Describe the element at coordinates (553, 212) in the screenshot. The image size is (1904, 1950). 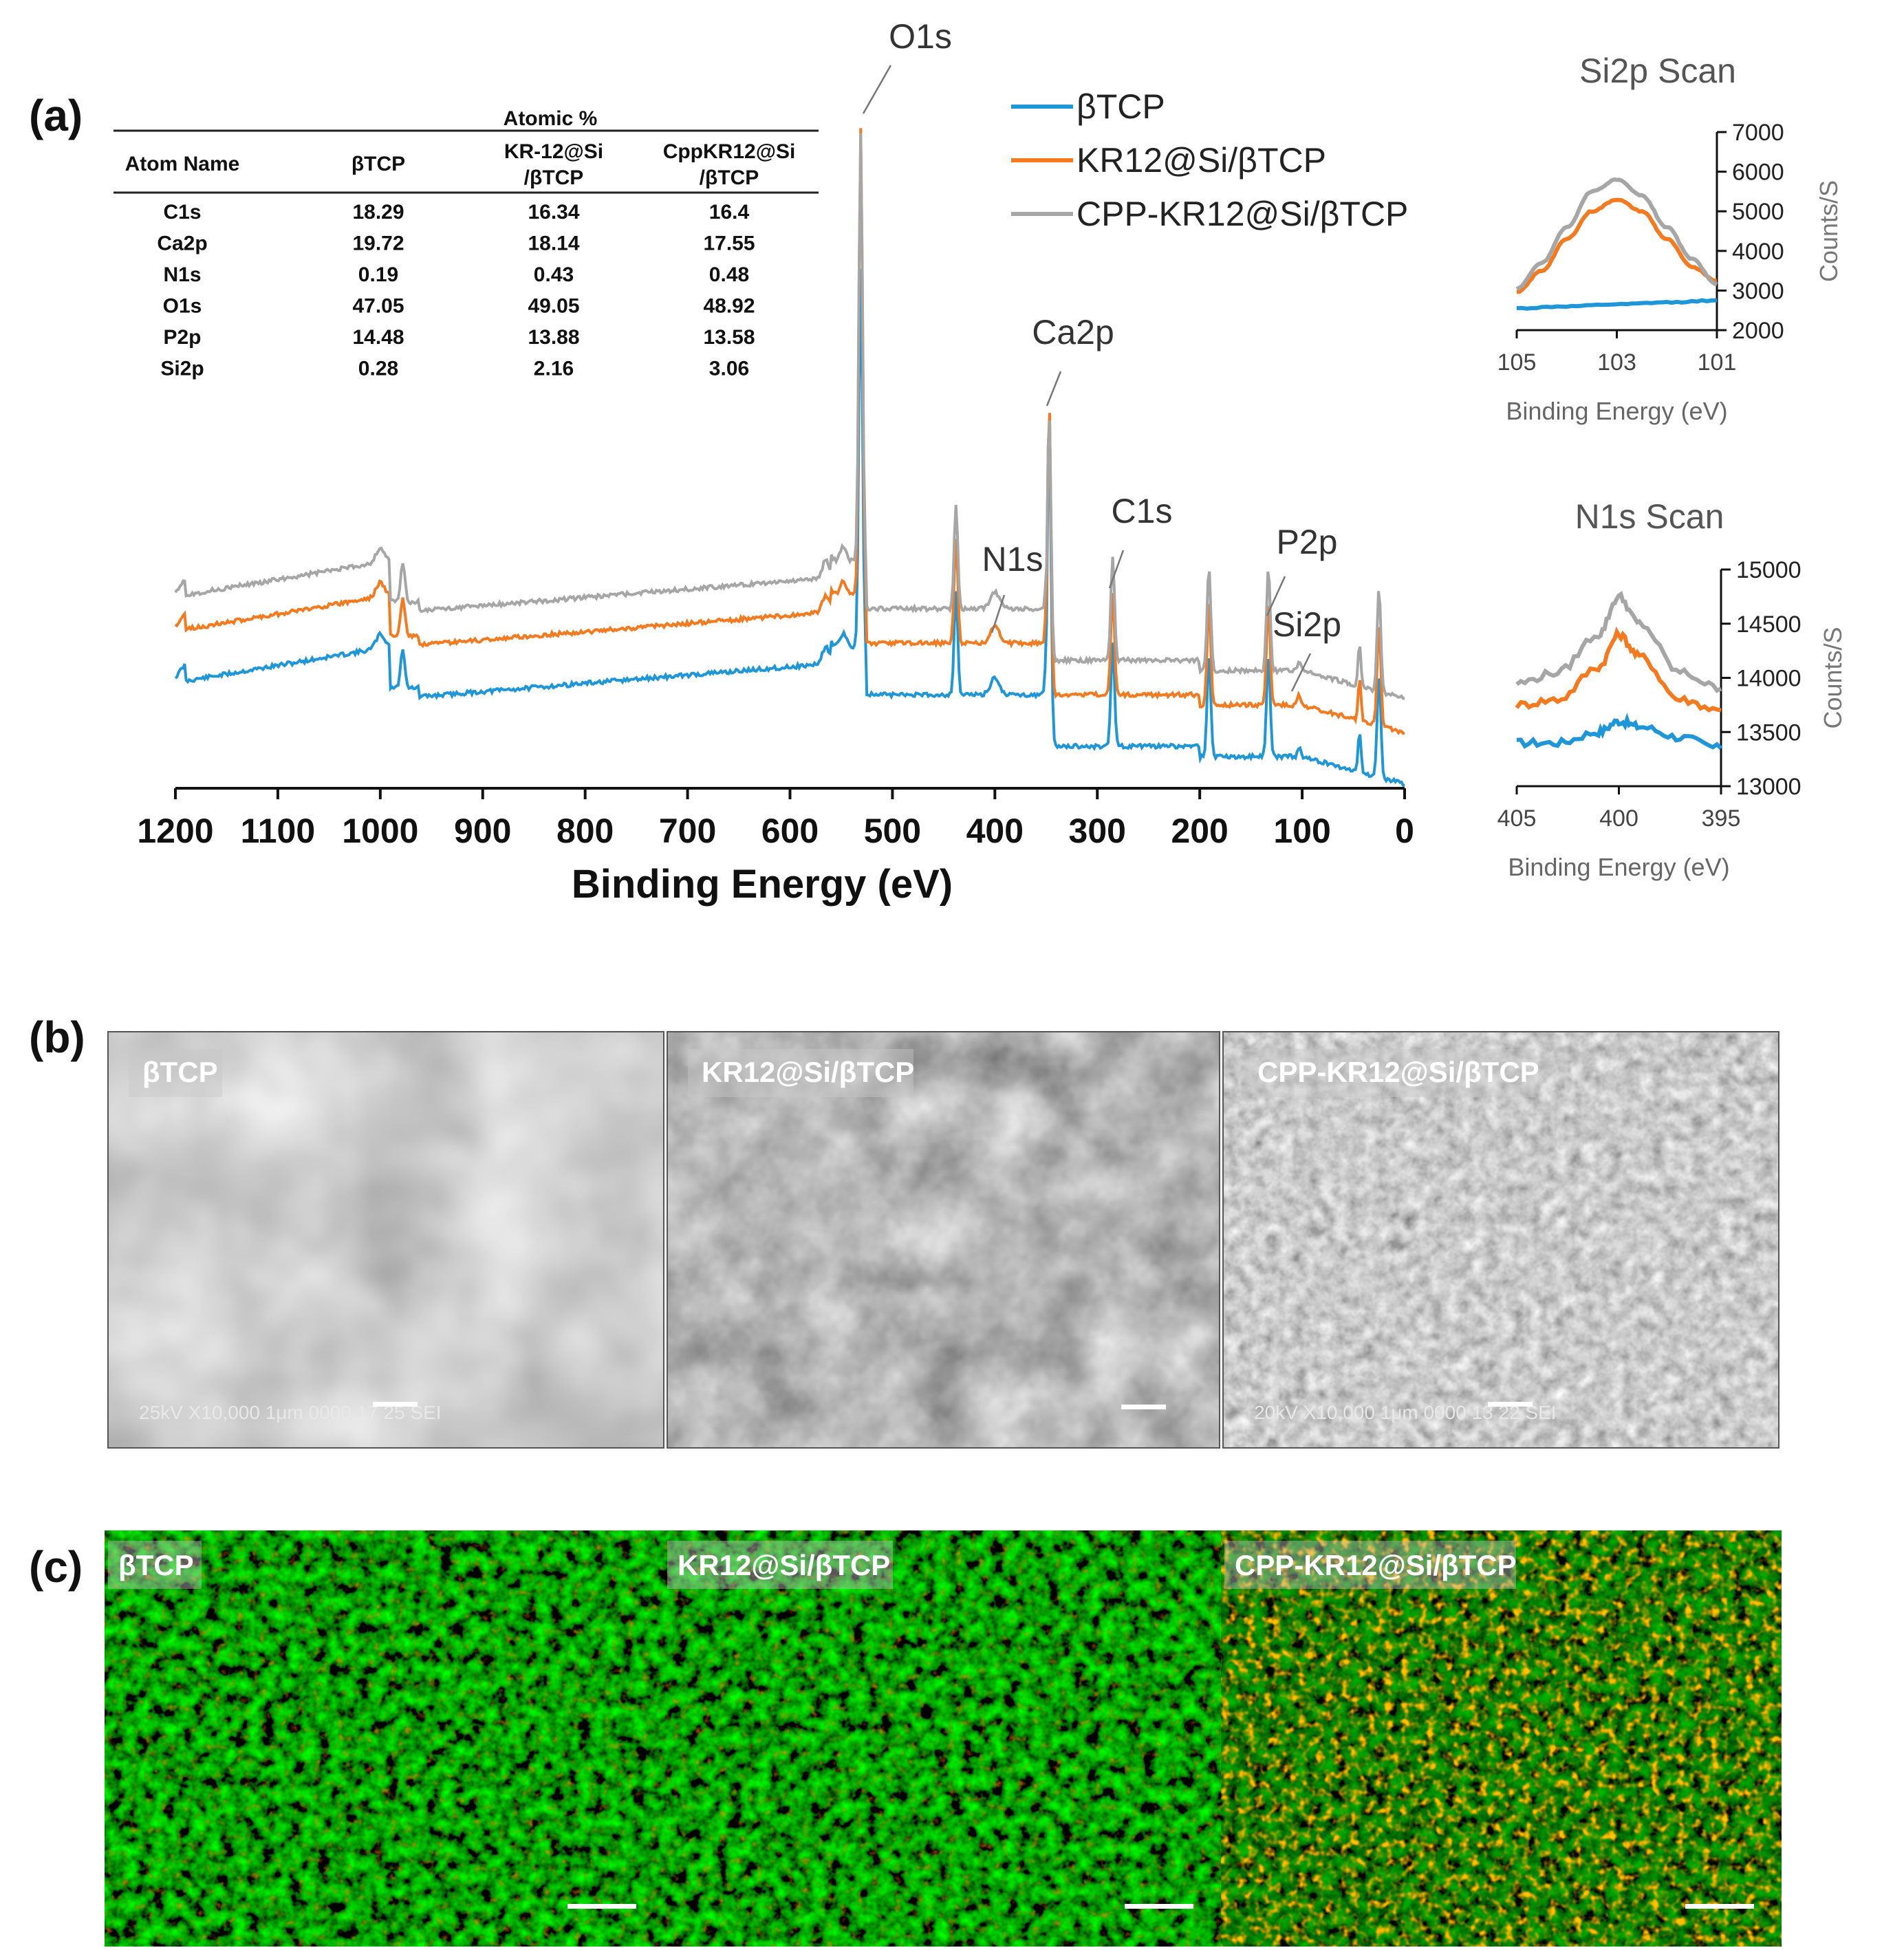
I see `table-cell: 16.34` at that location.